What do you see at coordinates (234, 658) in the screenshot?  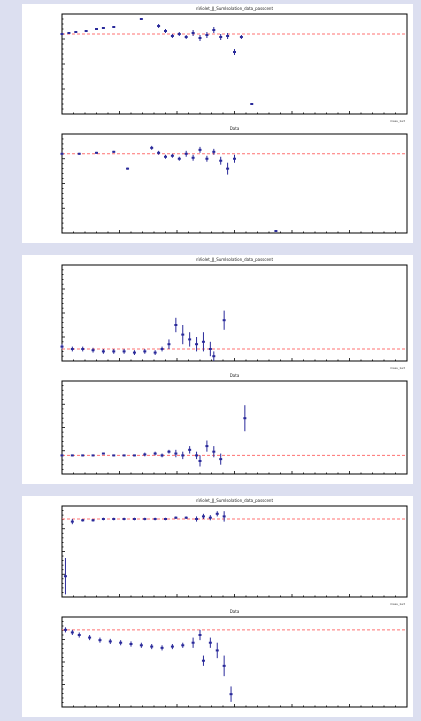 I see `plot-6: Data` at bounding box center [234, 658].